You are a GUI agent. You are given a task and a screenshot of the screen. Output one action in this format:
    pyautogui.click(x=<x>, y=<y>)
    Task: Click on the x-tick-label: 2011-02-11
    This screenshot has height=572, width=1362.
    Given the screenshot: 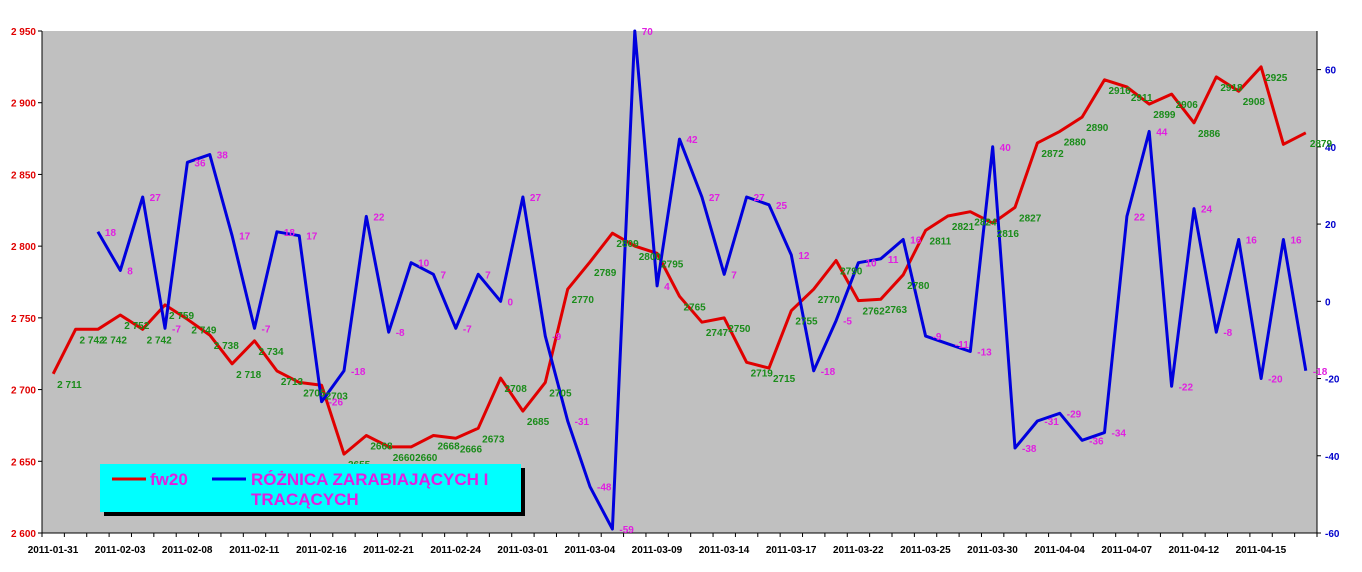 What is the action you would take?
    pyautogui.click(x=254, y=550)
    